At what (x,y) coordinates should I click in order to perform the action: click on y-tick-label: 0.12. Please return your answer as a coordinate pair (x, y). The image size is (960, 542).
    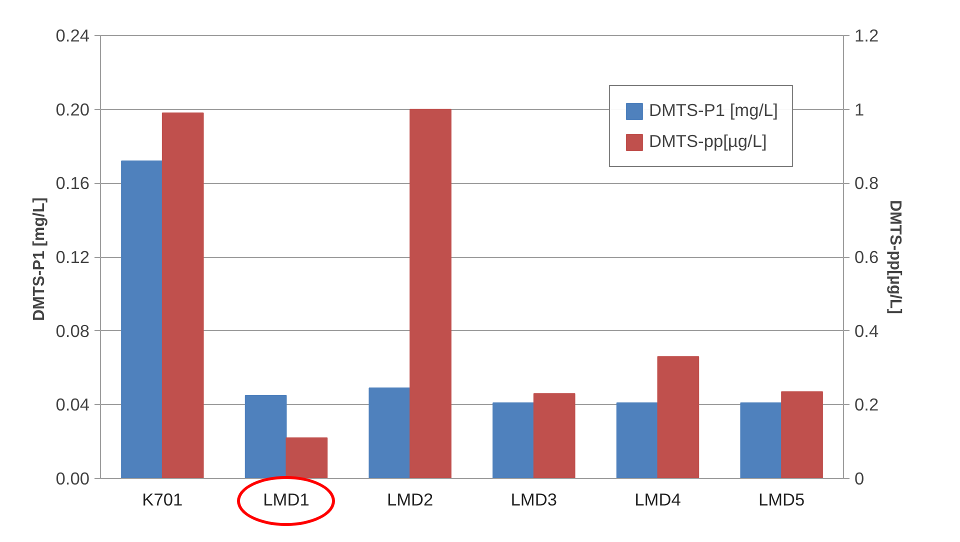
    Looking at the image, I should click on (73, 257).